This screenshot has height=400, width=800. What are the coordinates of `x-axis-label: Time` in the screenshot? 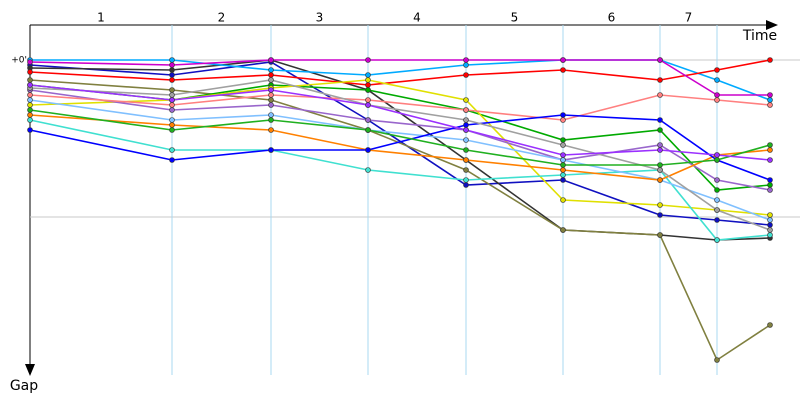 It's located at (759, 36).